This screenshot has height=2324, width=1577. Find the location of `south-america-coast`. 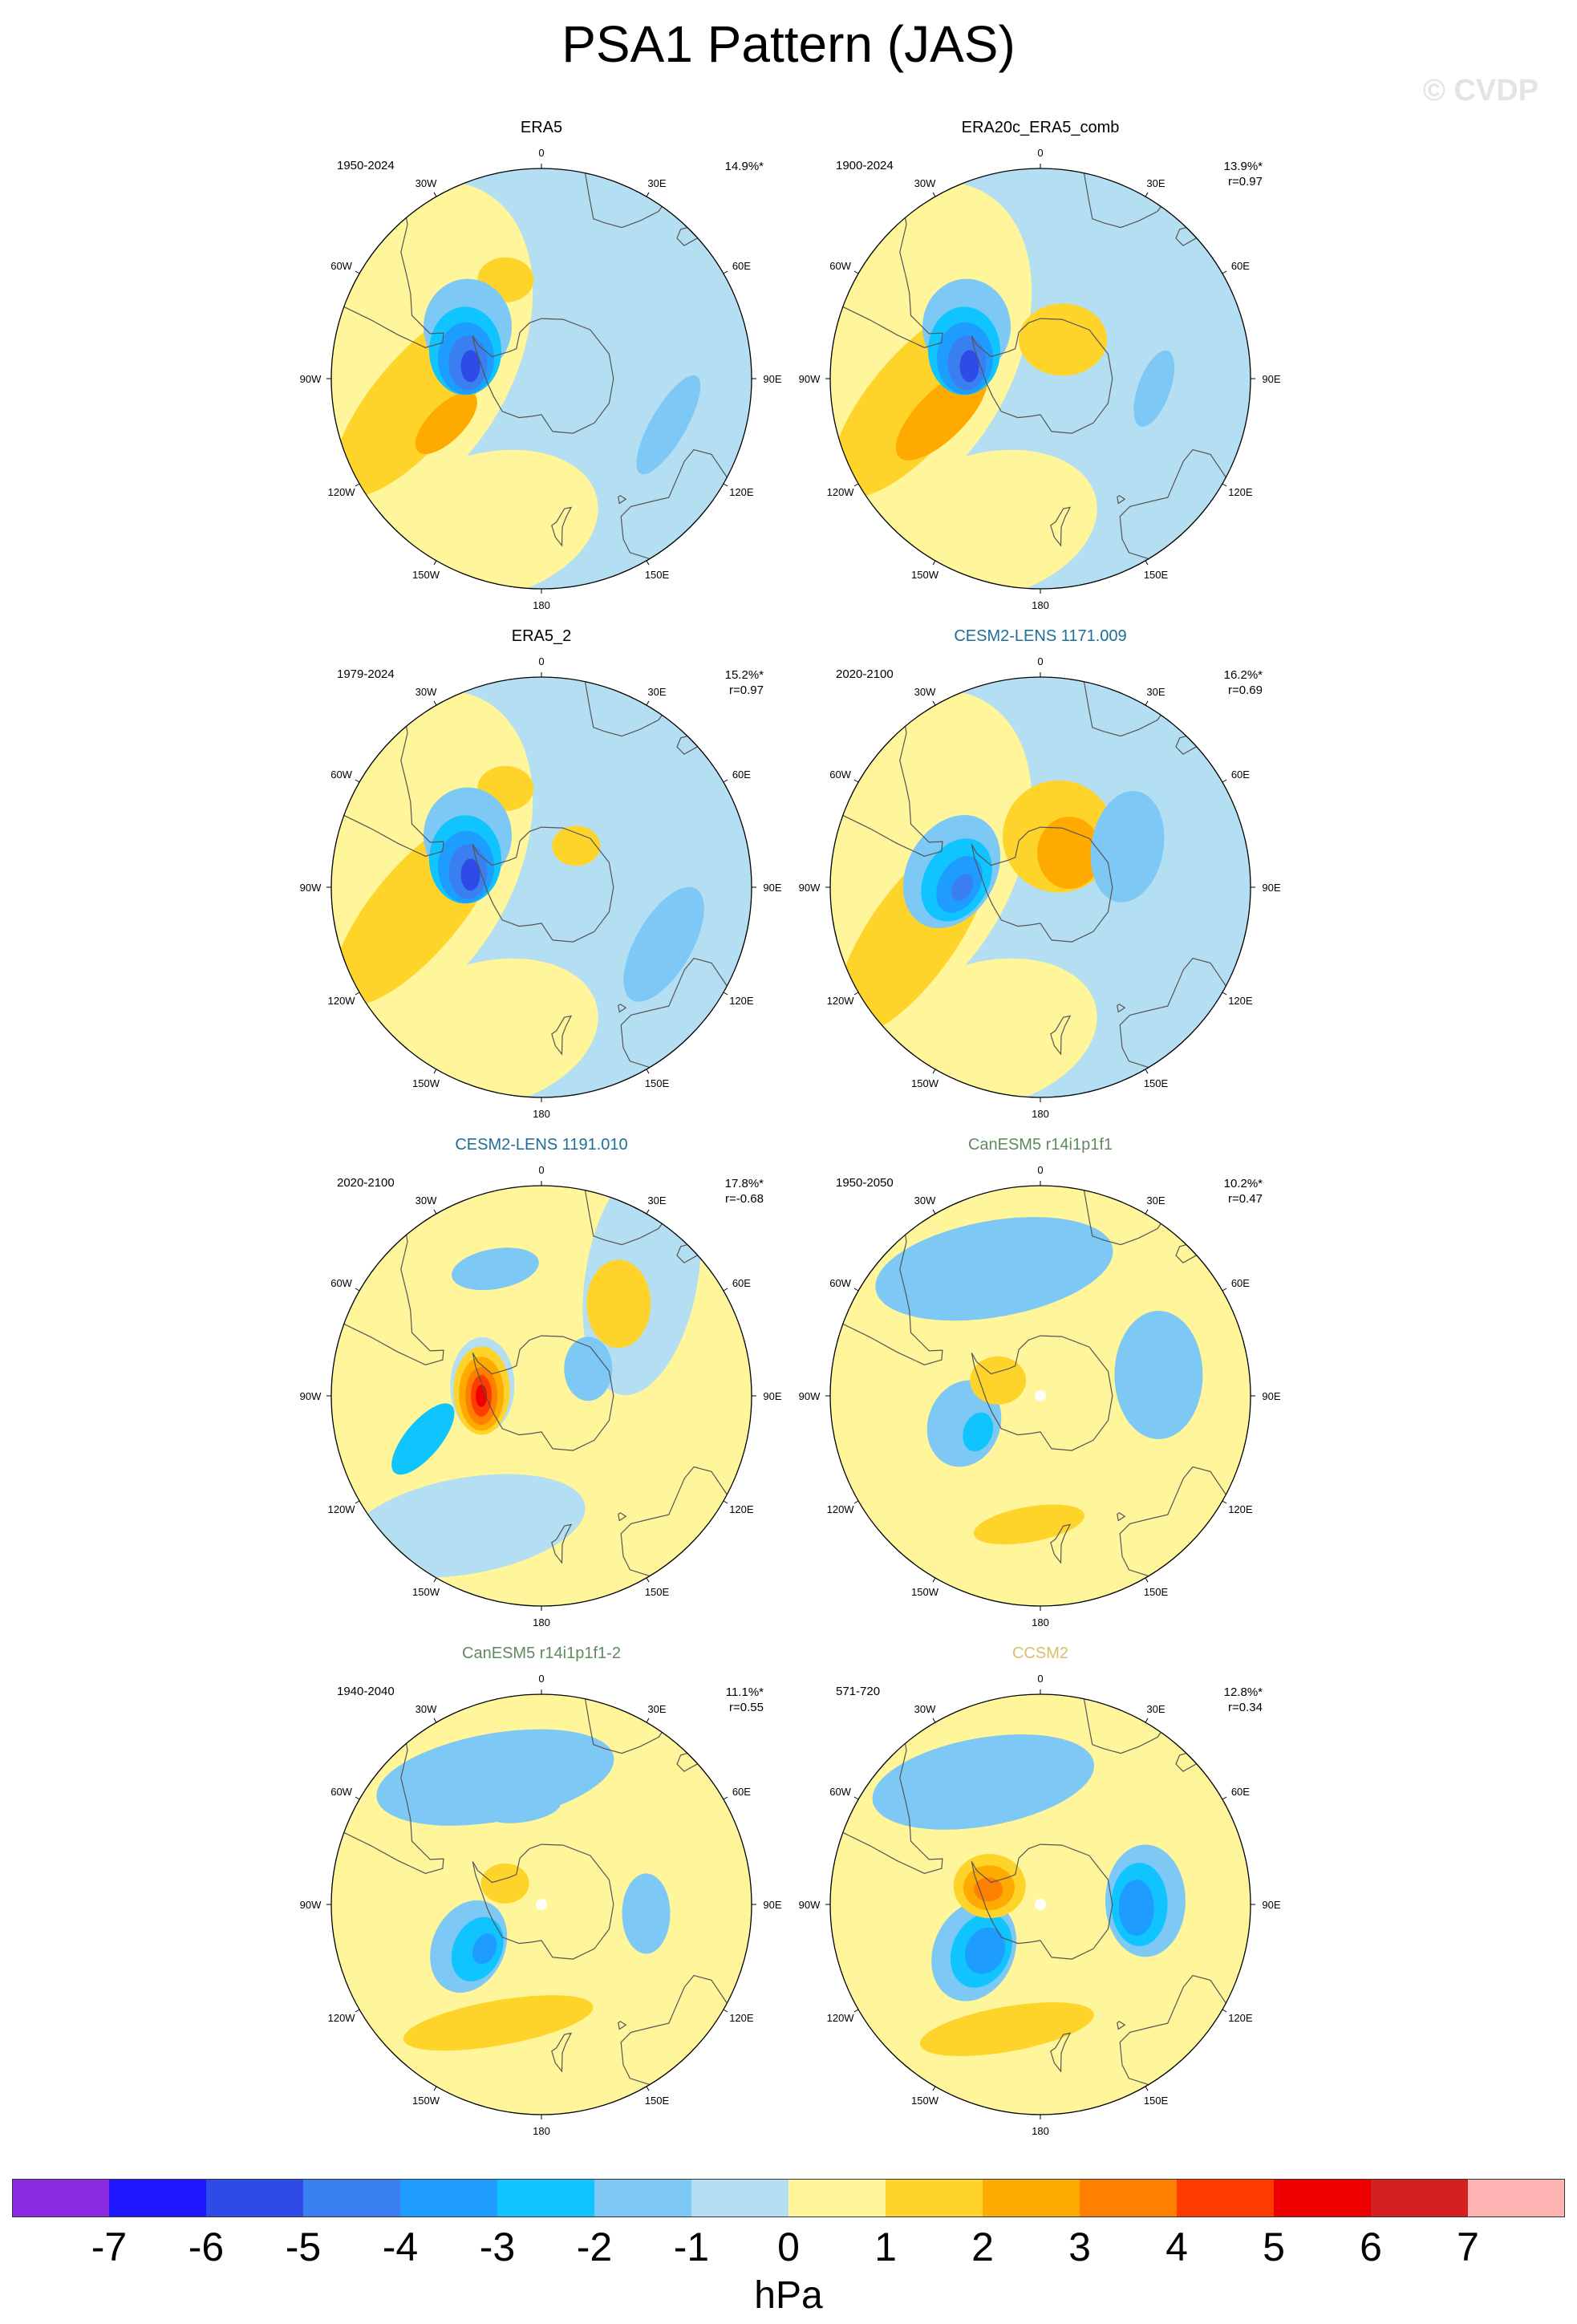

south-america-coast is located at coordinates (892, 1300).